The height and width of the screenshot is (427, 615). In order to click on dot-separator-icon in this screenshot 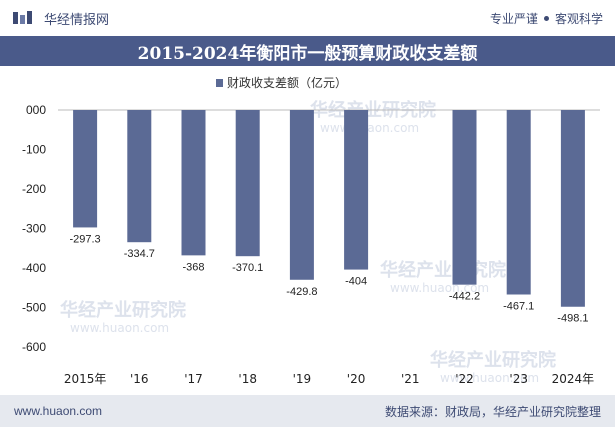, I will do `click(546, 18)`.